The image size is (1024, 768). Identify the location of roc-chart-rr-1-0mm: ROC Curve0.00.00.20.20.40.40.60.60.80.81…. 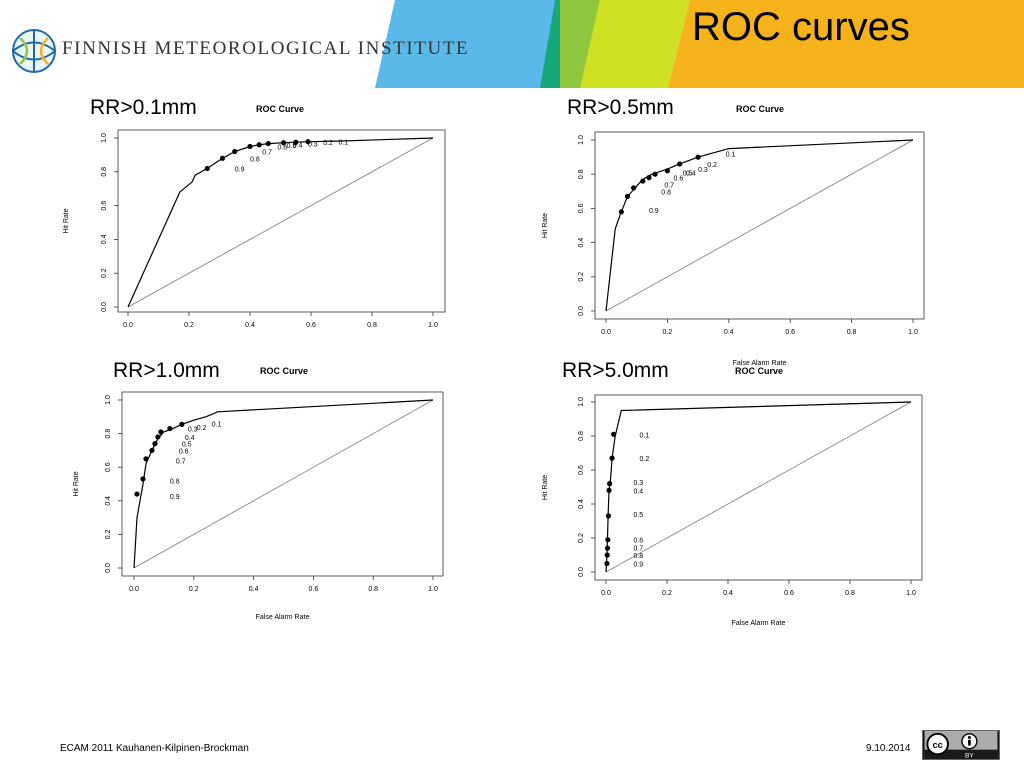
(258, 493).